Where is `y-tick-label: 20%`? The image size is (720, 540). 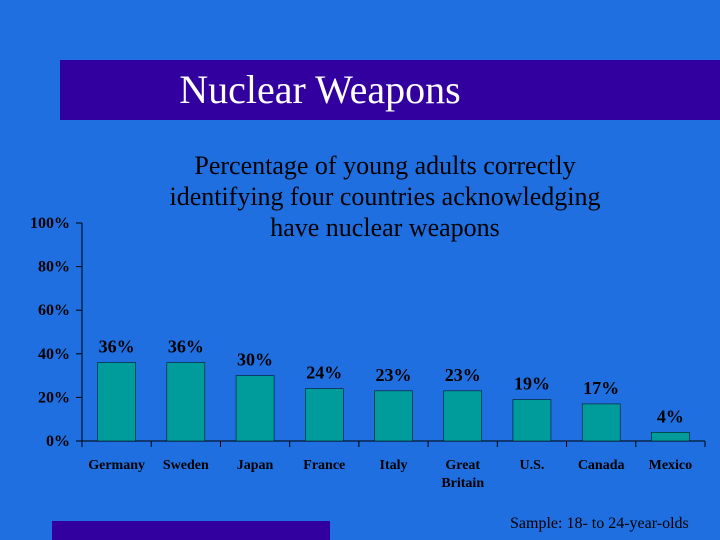
y-tick-label: 20% is located at coordinates (54, 397).